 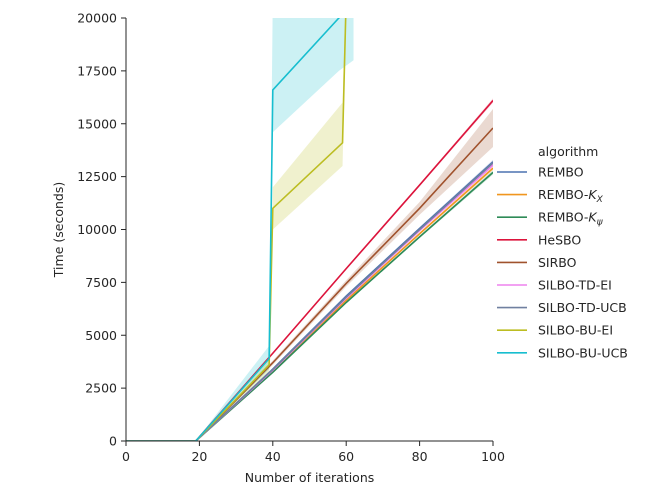 I want to click on x-tick-label: 80, so click(x=420, y=456).